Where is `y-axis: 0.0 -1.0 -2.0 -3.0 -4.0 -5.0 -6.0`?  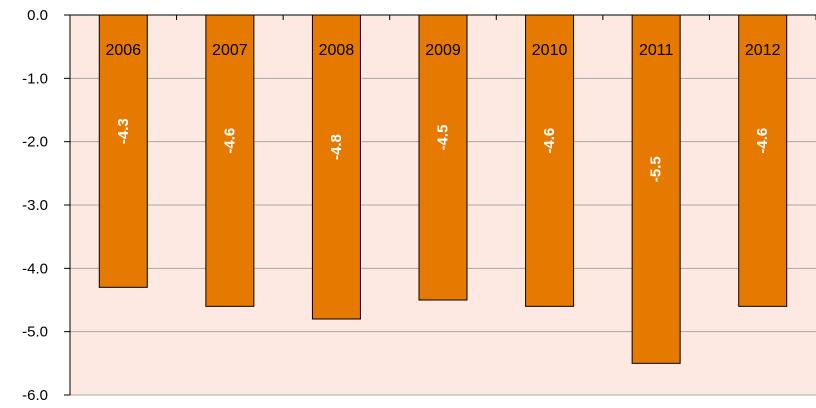
y-axis: 0.0 -1.0 -2.0 -3.0 -4.0 -5.0 -6.0 is located at coordinates (46, 205).